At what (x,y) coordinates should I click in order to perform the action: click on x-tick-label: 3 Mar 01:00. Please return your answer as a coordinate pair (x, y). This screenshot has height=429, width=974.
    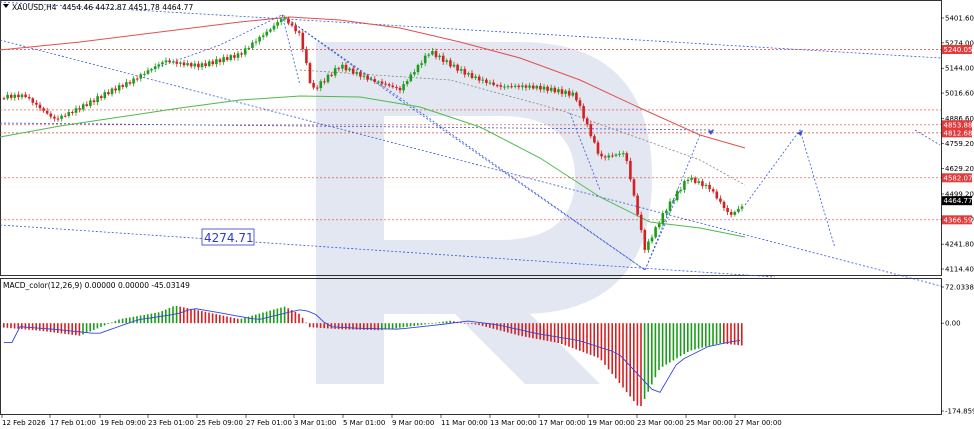
    Looking at the image, I should click on (315, 423).